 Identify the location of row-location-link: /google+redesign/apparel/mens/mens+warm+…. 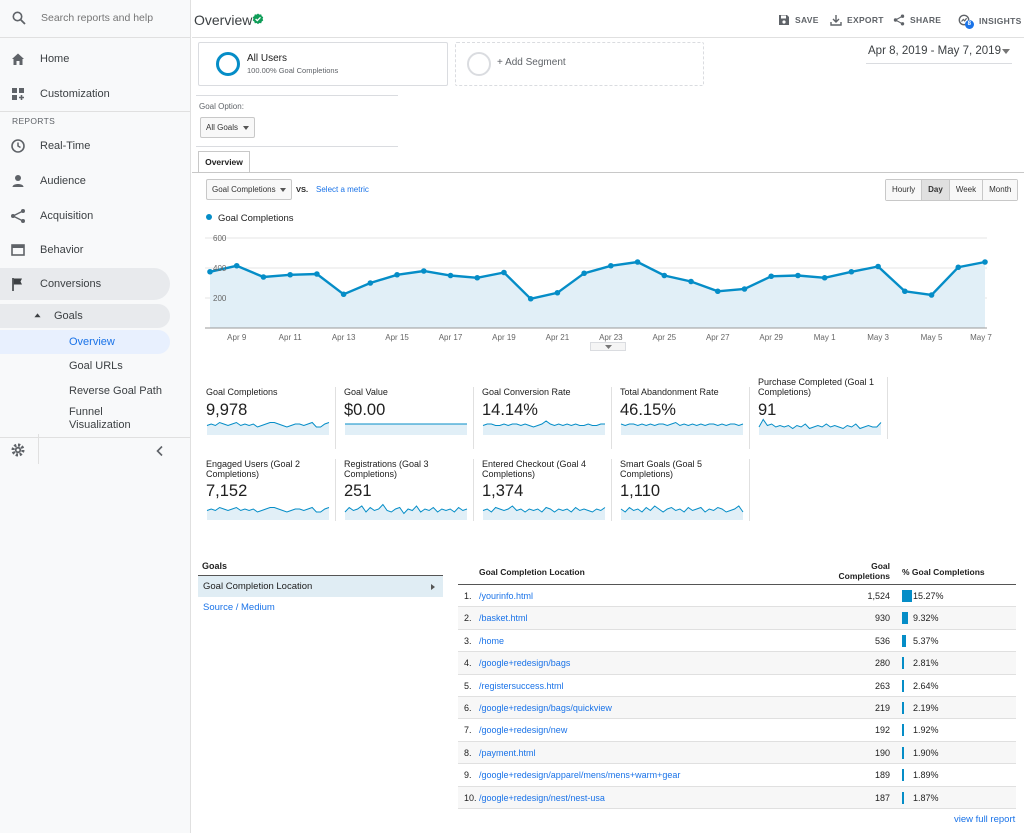
(580, 775).